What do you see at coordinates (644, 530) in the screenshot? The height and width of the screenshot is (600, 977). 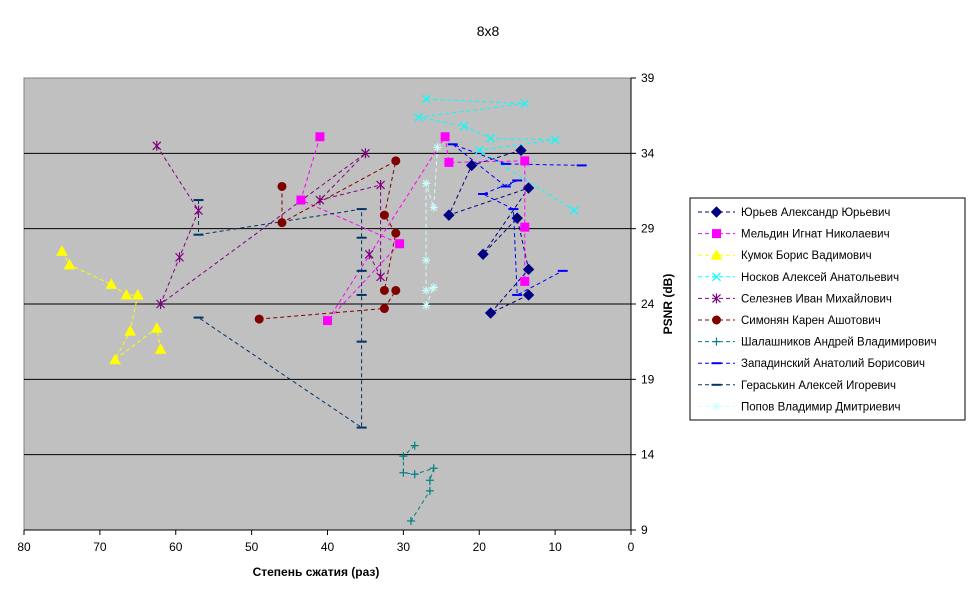 I see `y-tick-label-0: 9` at bounding box center [644, 530].